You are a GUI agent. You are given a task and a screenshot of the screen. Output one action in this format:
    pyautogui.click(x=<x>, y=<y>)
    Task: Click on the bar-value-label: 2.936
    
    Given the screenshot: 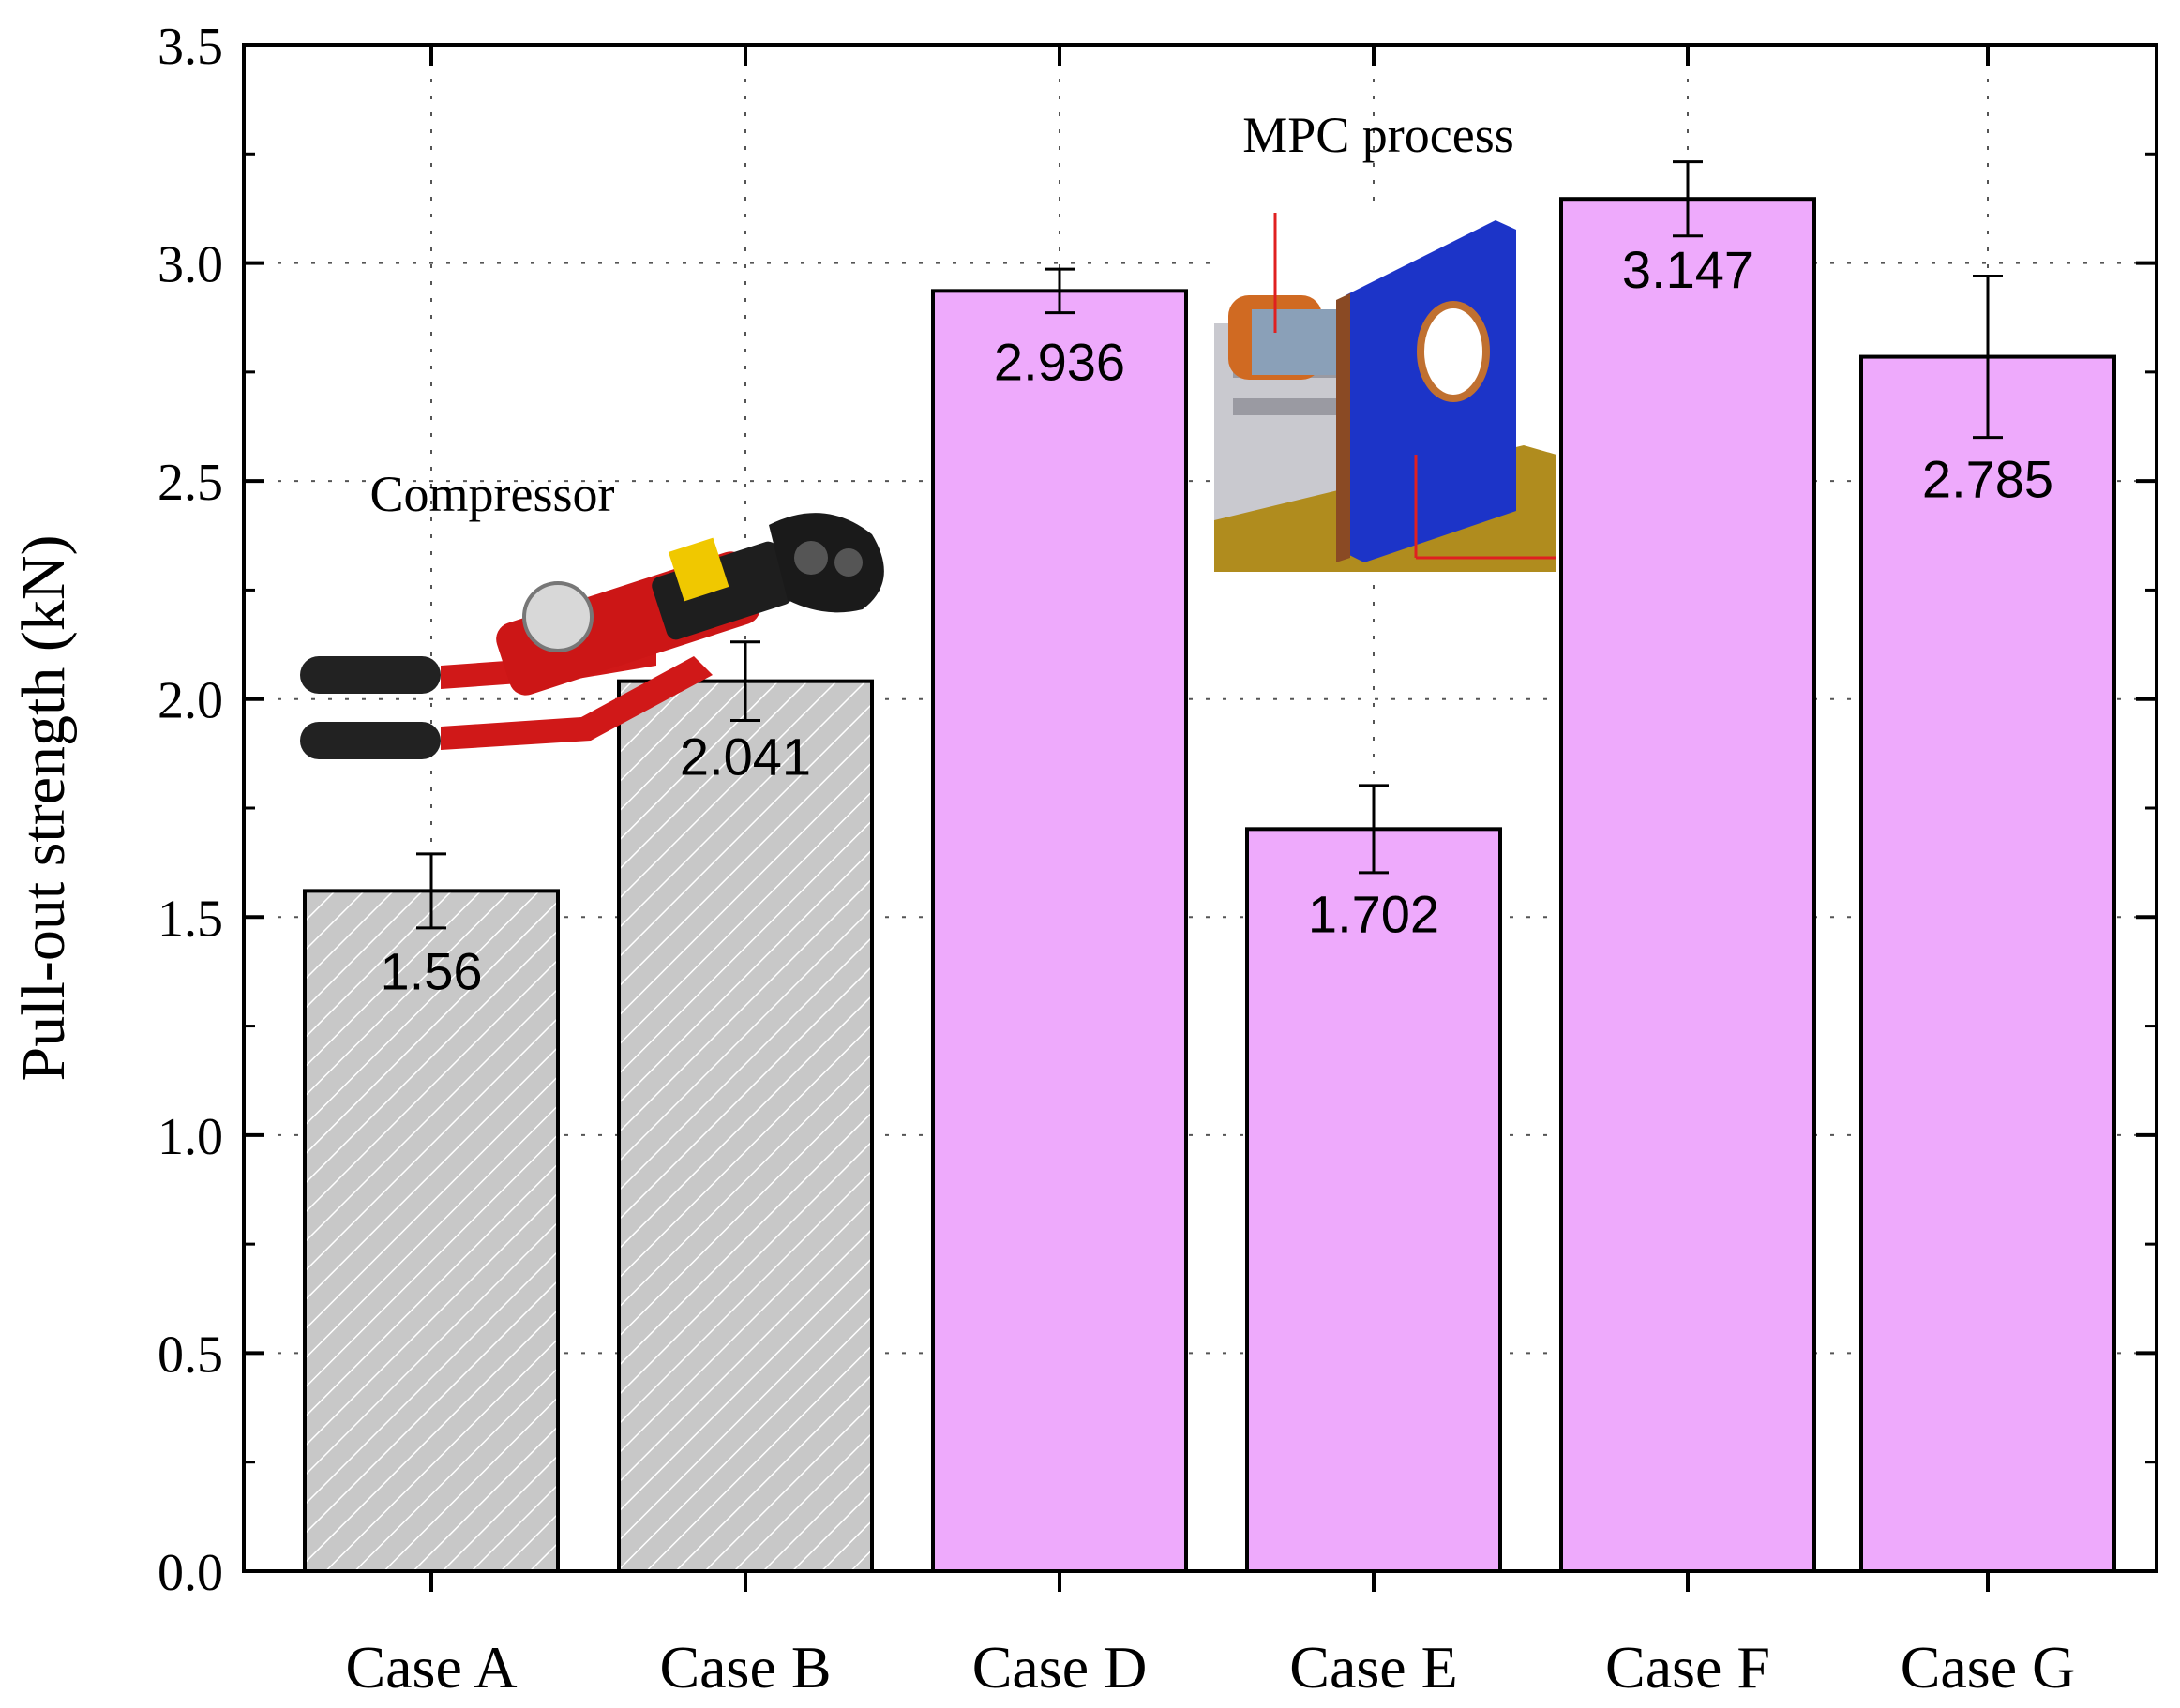 What is the action you would take?
    pyautogui.click(x=1059, y=361)
    